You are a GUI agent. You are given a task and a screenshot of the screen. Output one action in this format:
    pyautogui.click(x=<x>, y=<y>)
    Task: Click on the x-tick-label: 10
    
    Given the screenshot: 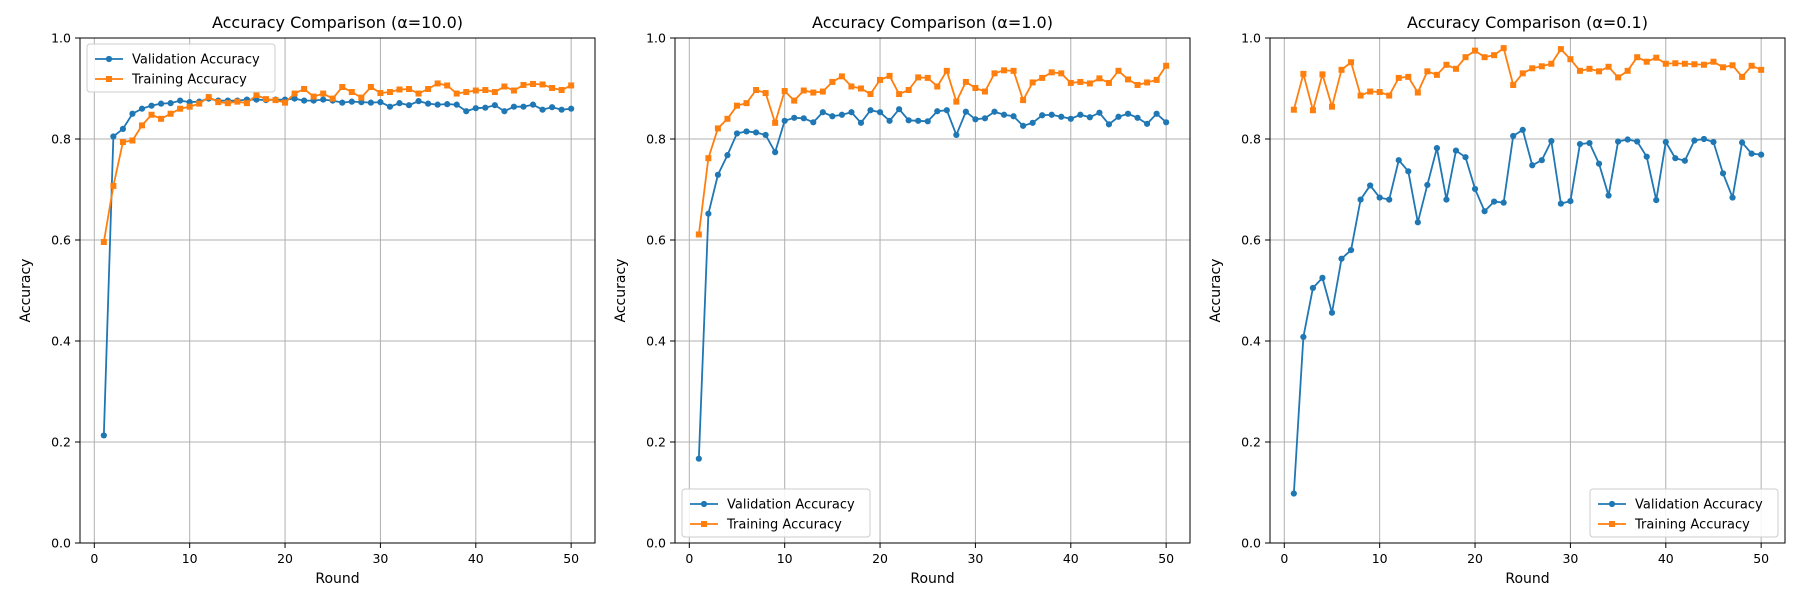 What is the action you would take?
    pyautogui.click(x=785, y=558)
    